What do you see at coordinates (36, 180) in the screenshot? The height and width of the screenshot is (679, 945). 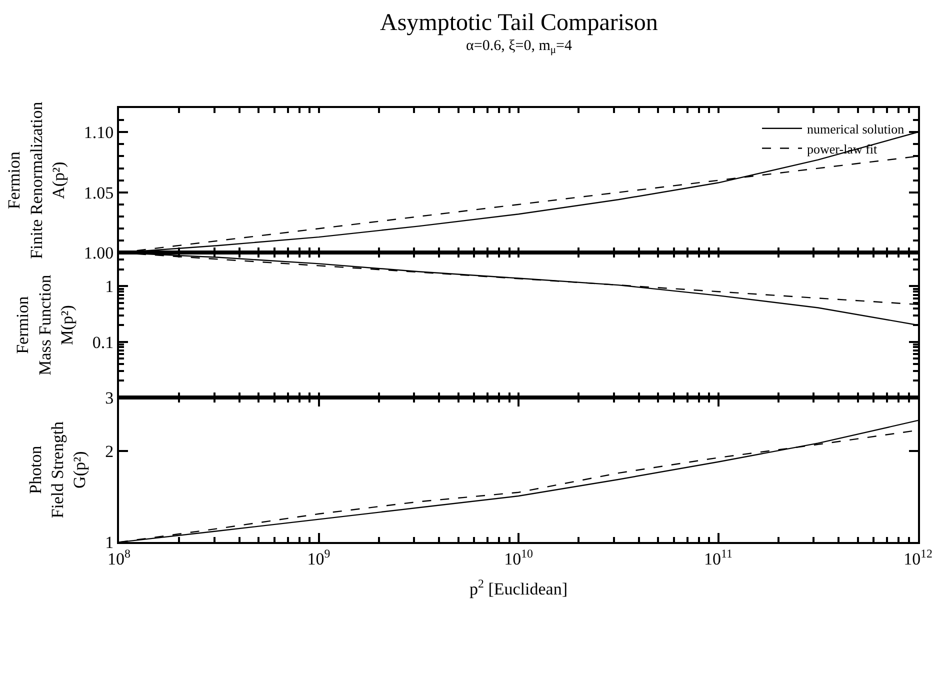 I see `y-axis-title: Fermion Finite Renormalization A(p²)` at bounding box center [36, 180].